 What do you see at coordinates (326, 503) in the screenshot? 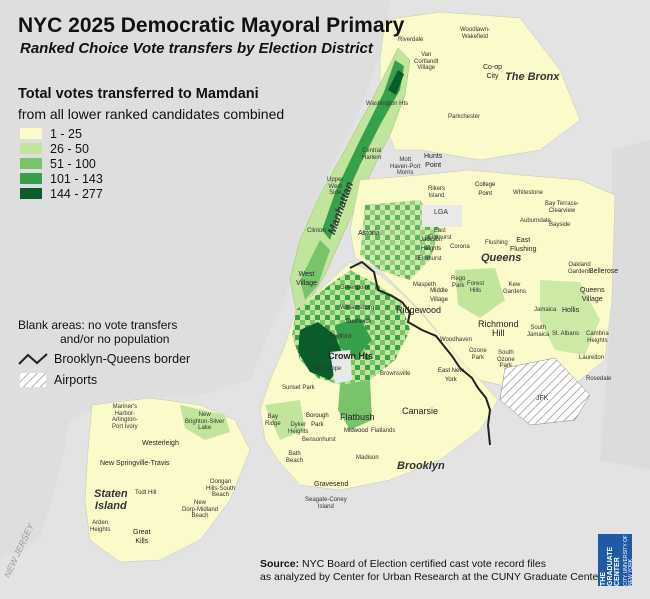
I see `area-label-small: Seagate-Coney Island` at bounding box center [326, 503].